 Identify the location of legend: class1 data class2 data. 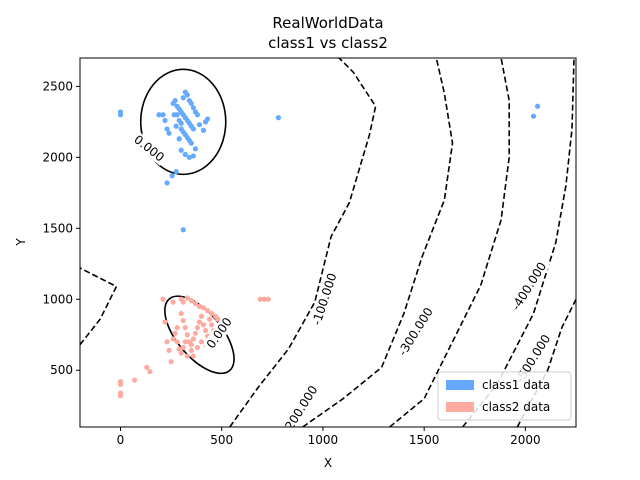
(504, 396).